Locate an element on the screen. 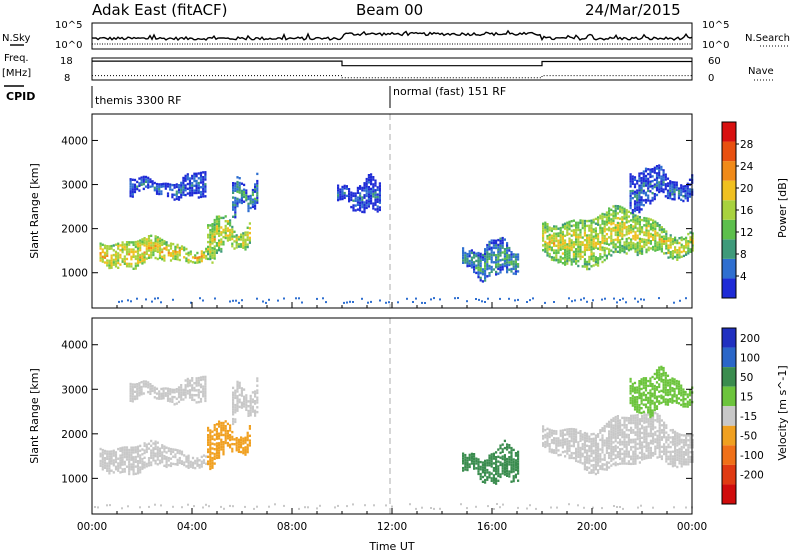  y-tick-label: 1000 is located at coordinates (74, 479).